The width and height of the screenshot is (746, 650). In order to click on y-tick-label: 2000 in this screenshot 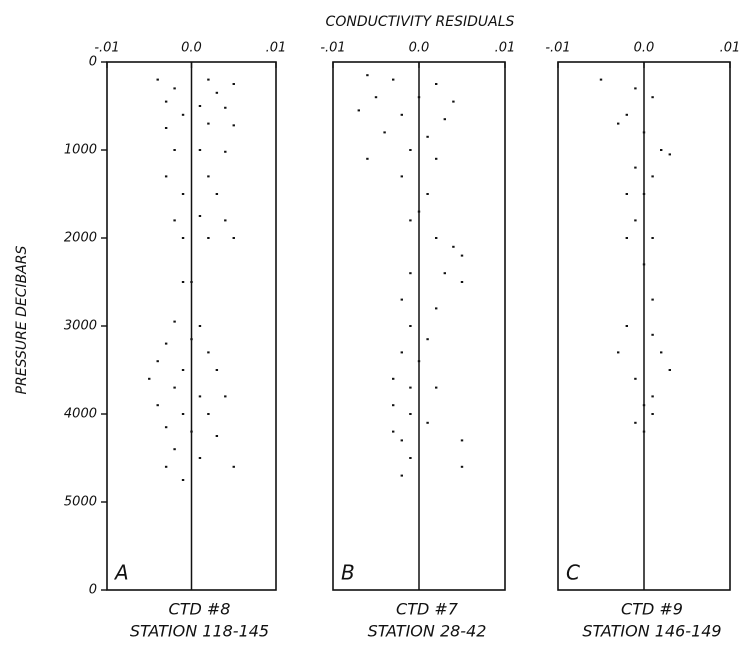, I will do `click(80, 238)`.